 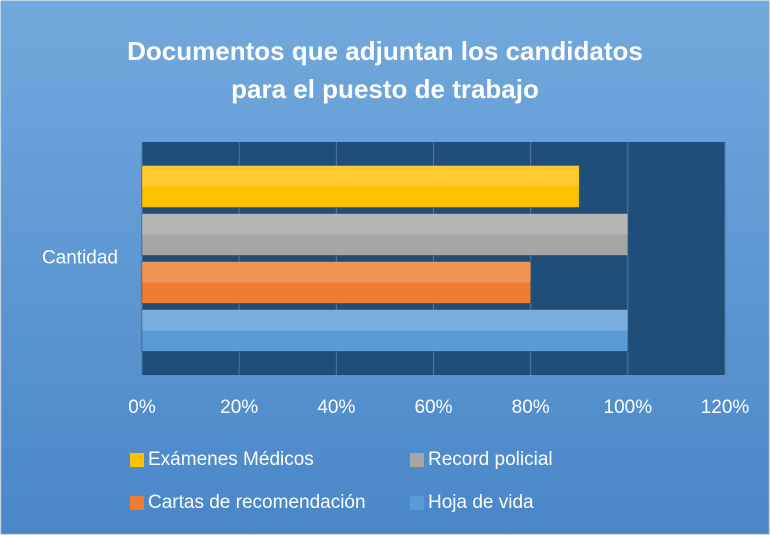 I want to click on legend-label: Cartas de recomendación, so click(x=257, y=502).